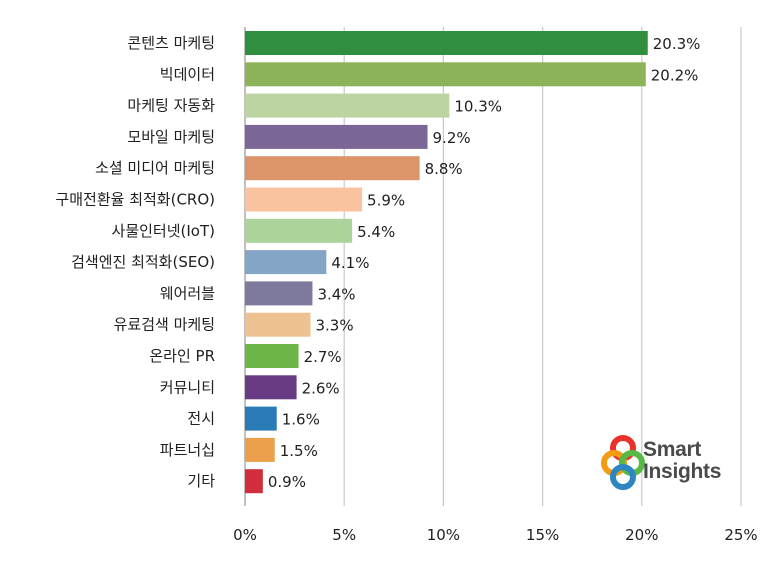 Image resolution: width=776 pixels, height=564 pixels. I want to click on smart-insights-logo-icon, so click(623, 462).